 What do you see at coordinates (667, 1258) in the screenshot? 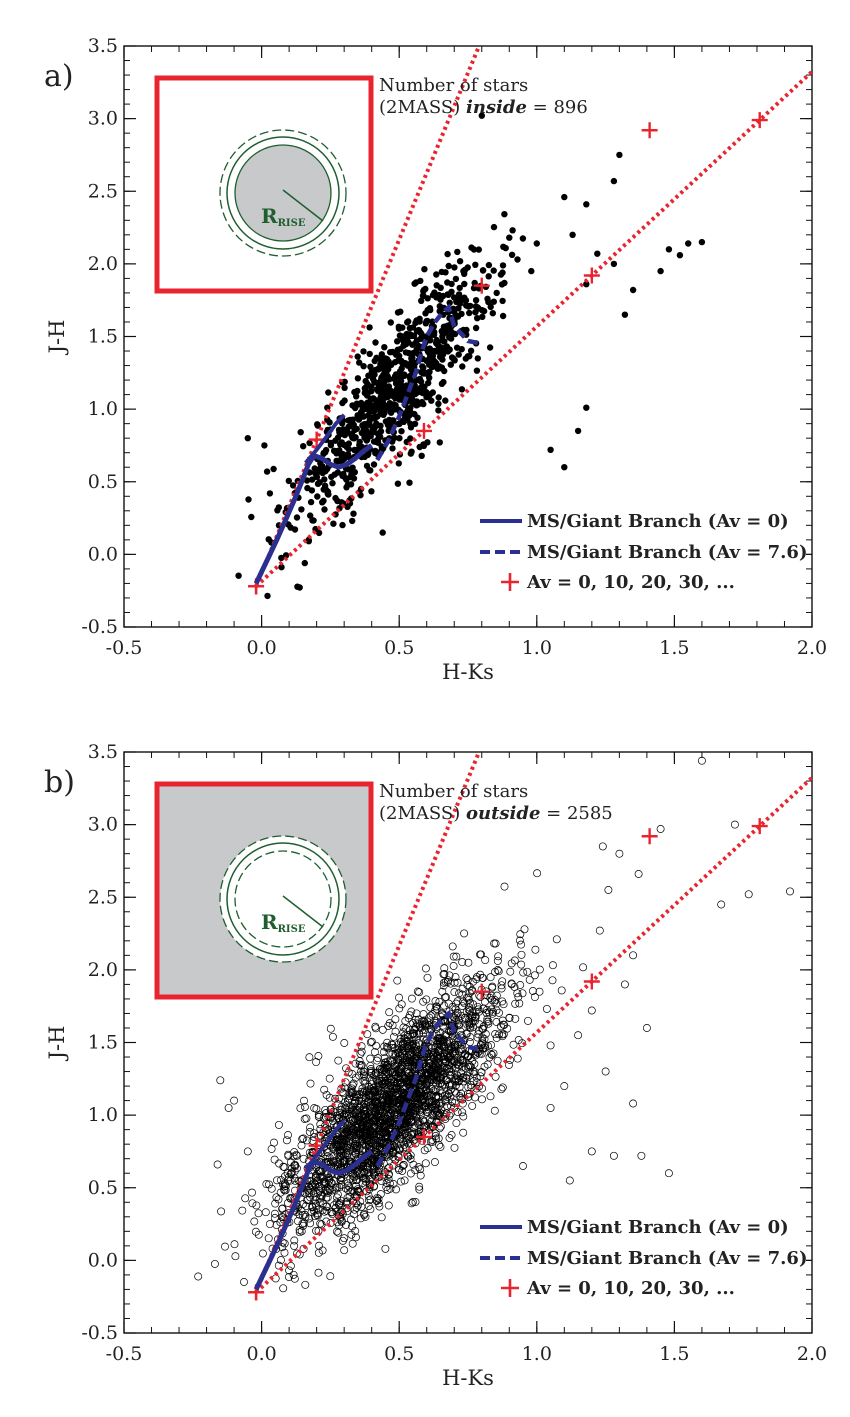
I see `legend-item-av76: MS/Giant Branch (Av = 7.6)` at bounding box center [667, 1258].